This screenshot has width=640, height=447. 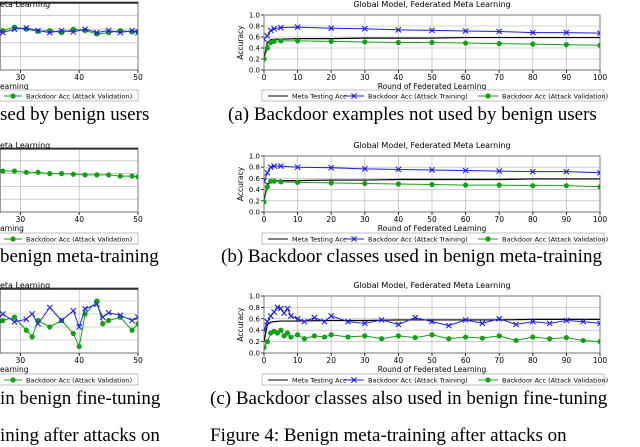 I want to click on caption-left-c: in benign fine-tuning, so click(x=80, y=398).